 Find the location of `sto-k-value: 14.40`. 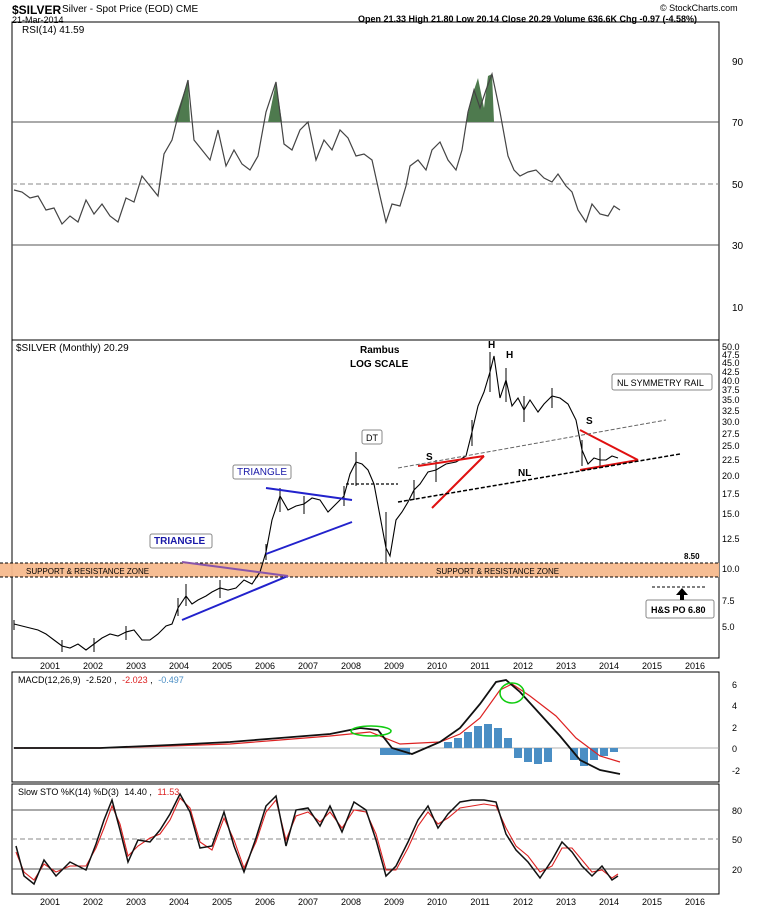

sto-k-value: 14.40 is located at coordinates (135, 792).